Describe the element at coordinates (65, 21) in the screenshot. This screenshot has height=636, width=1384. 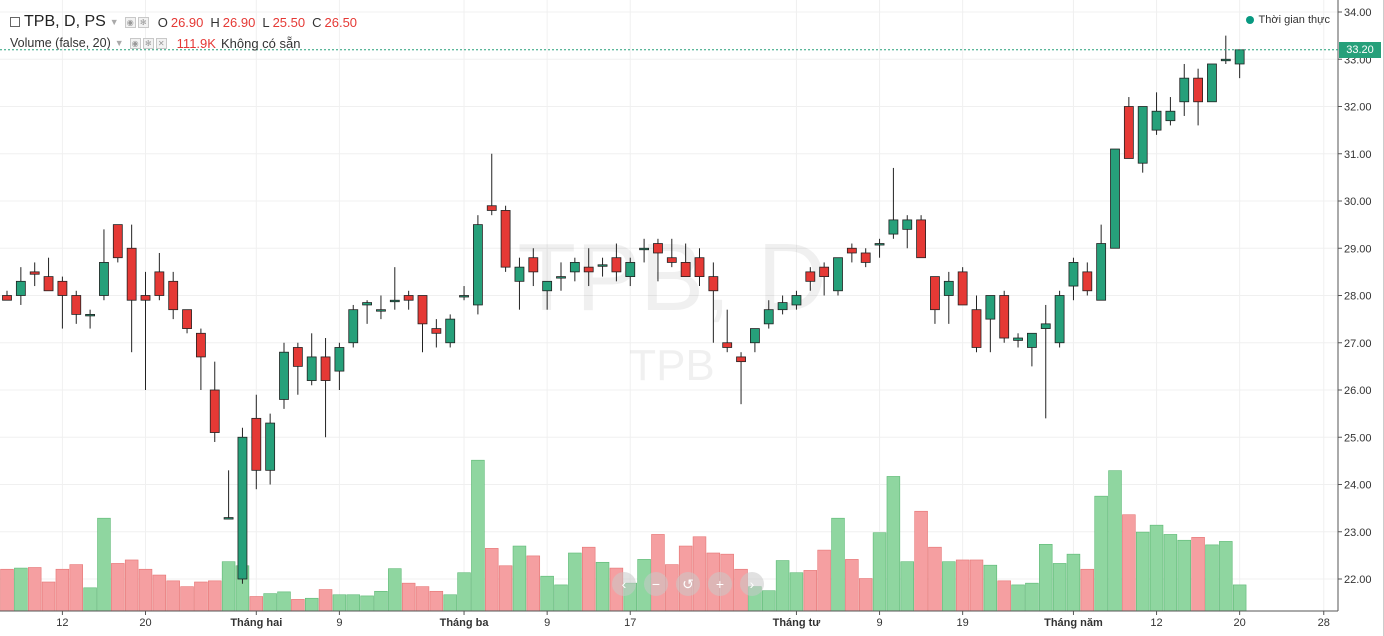
I see `symbol-label: TPB, D, PS` at that location.